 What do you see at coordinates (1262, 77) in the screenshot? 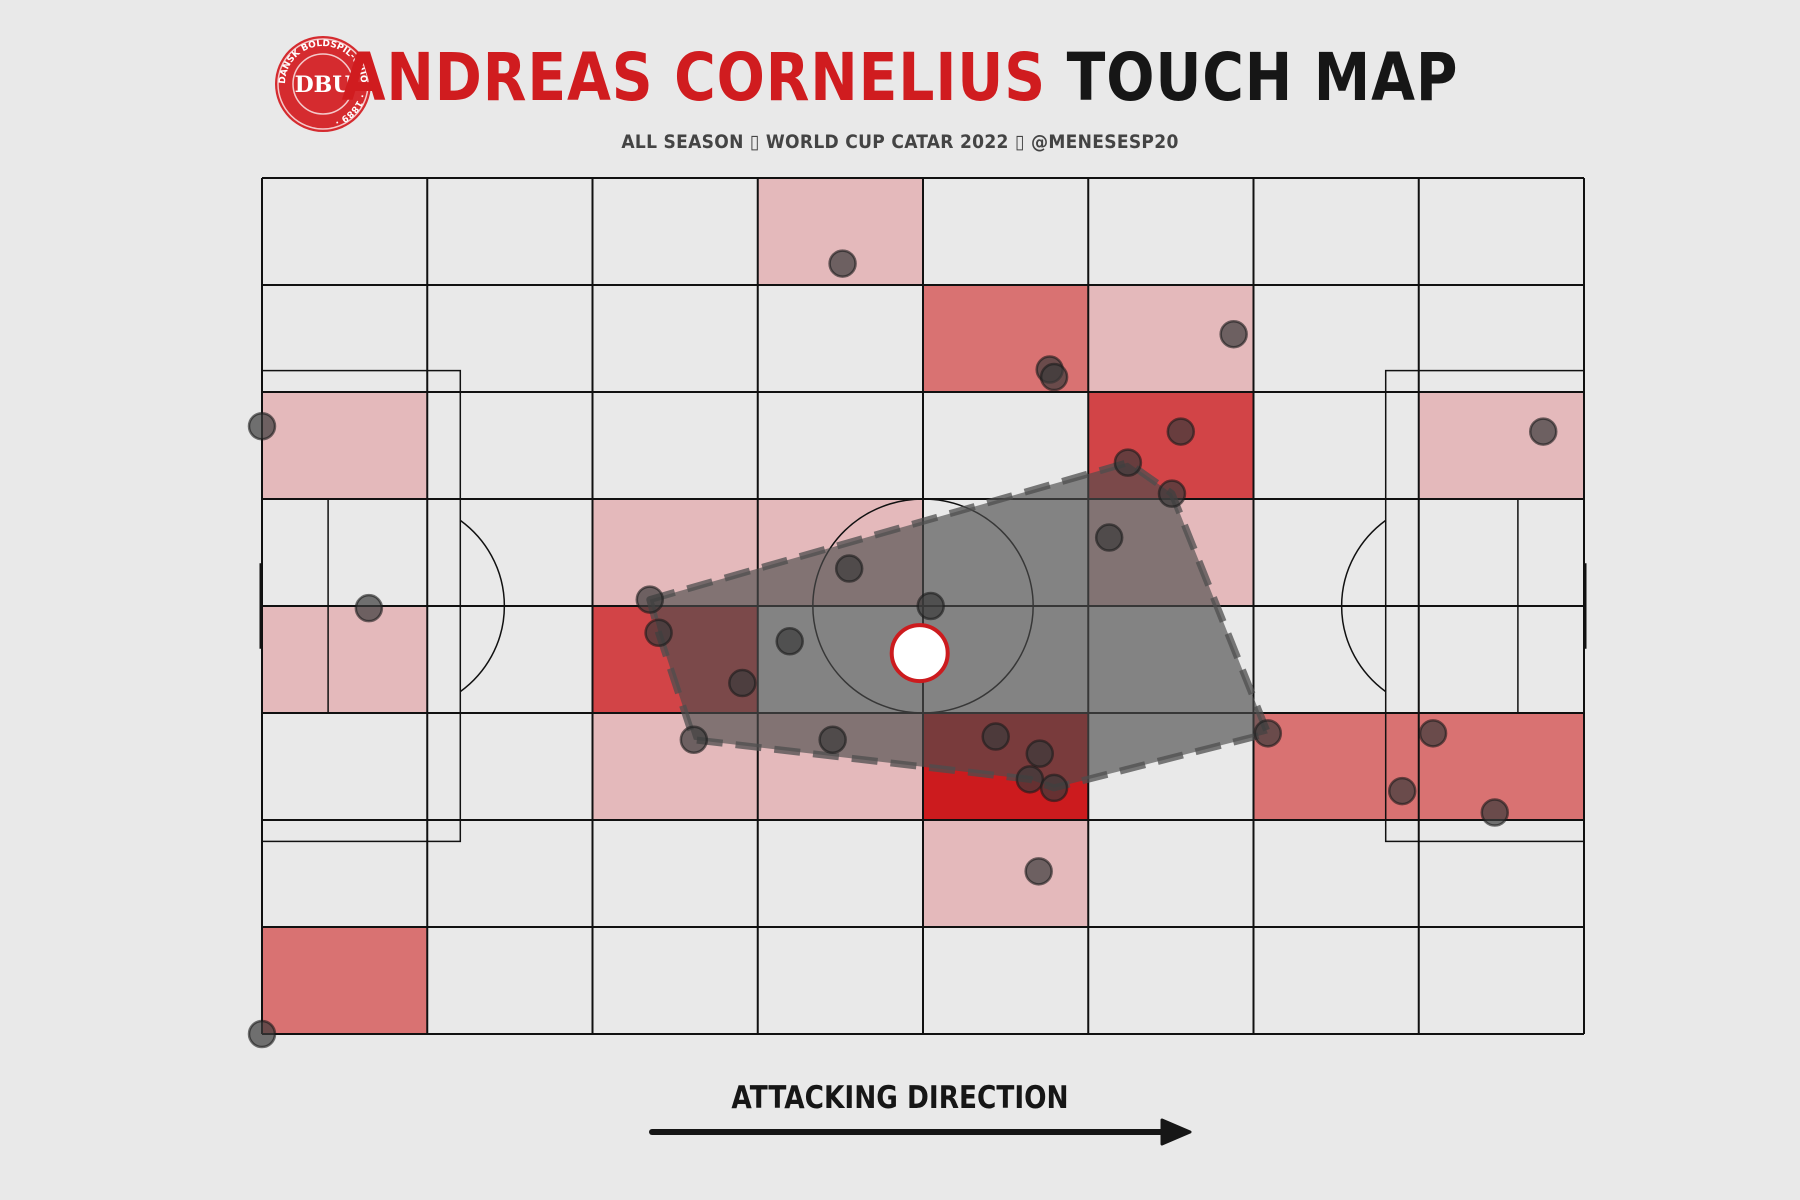
I see `title-touch-map: TOUCH MAP` at bounding box center [1262, 77].